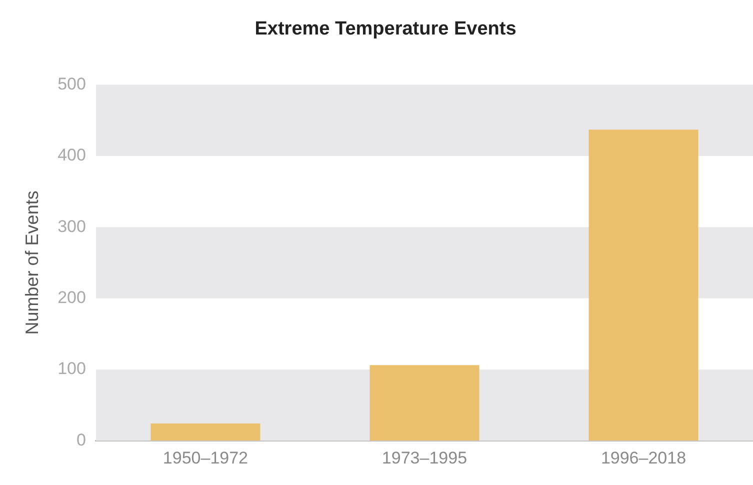 Image resolution: width=753 pixels, height=485 pixels. Describe the element at coordinates (643, 458) in the screenshot. I see `x-tick-label: 1996–2018` at that location.